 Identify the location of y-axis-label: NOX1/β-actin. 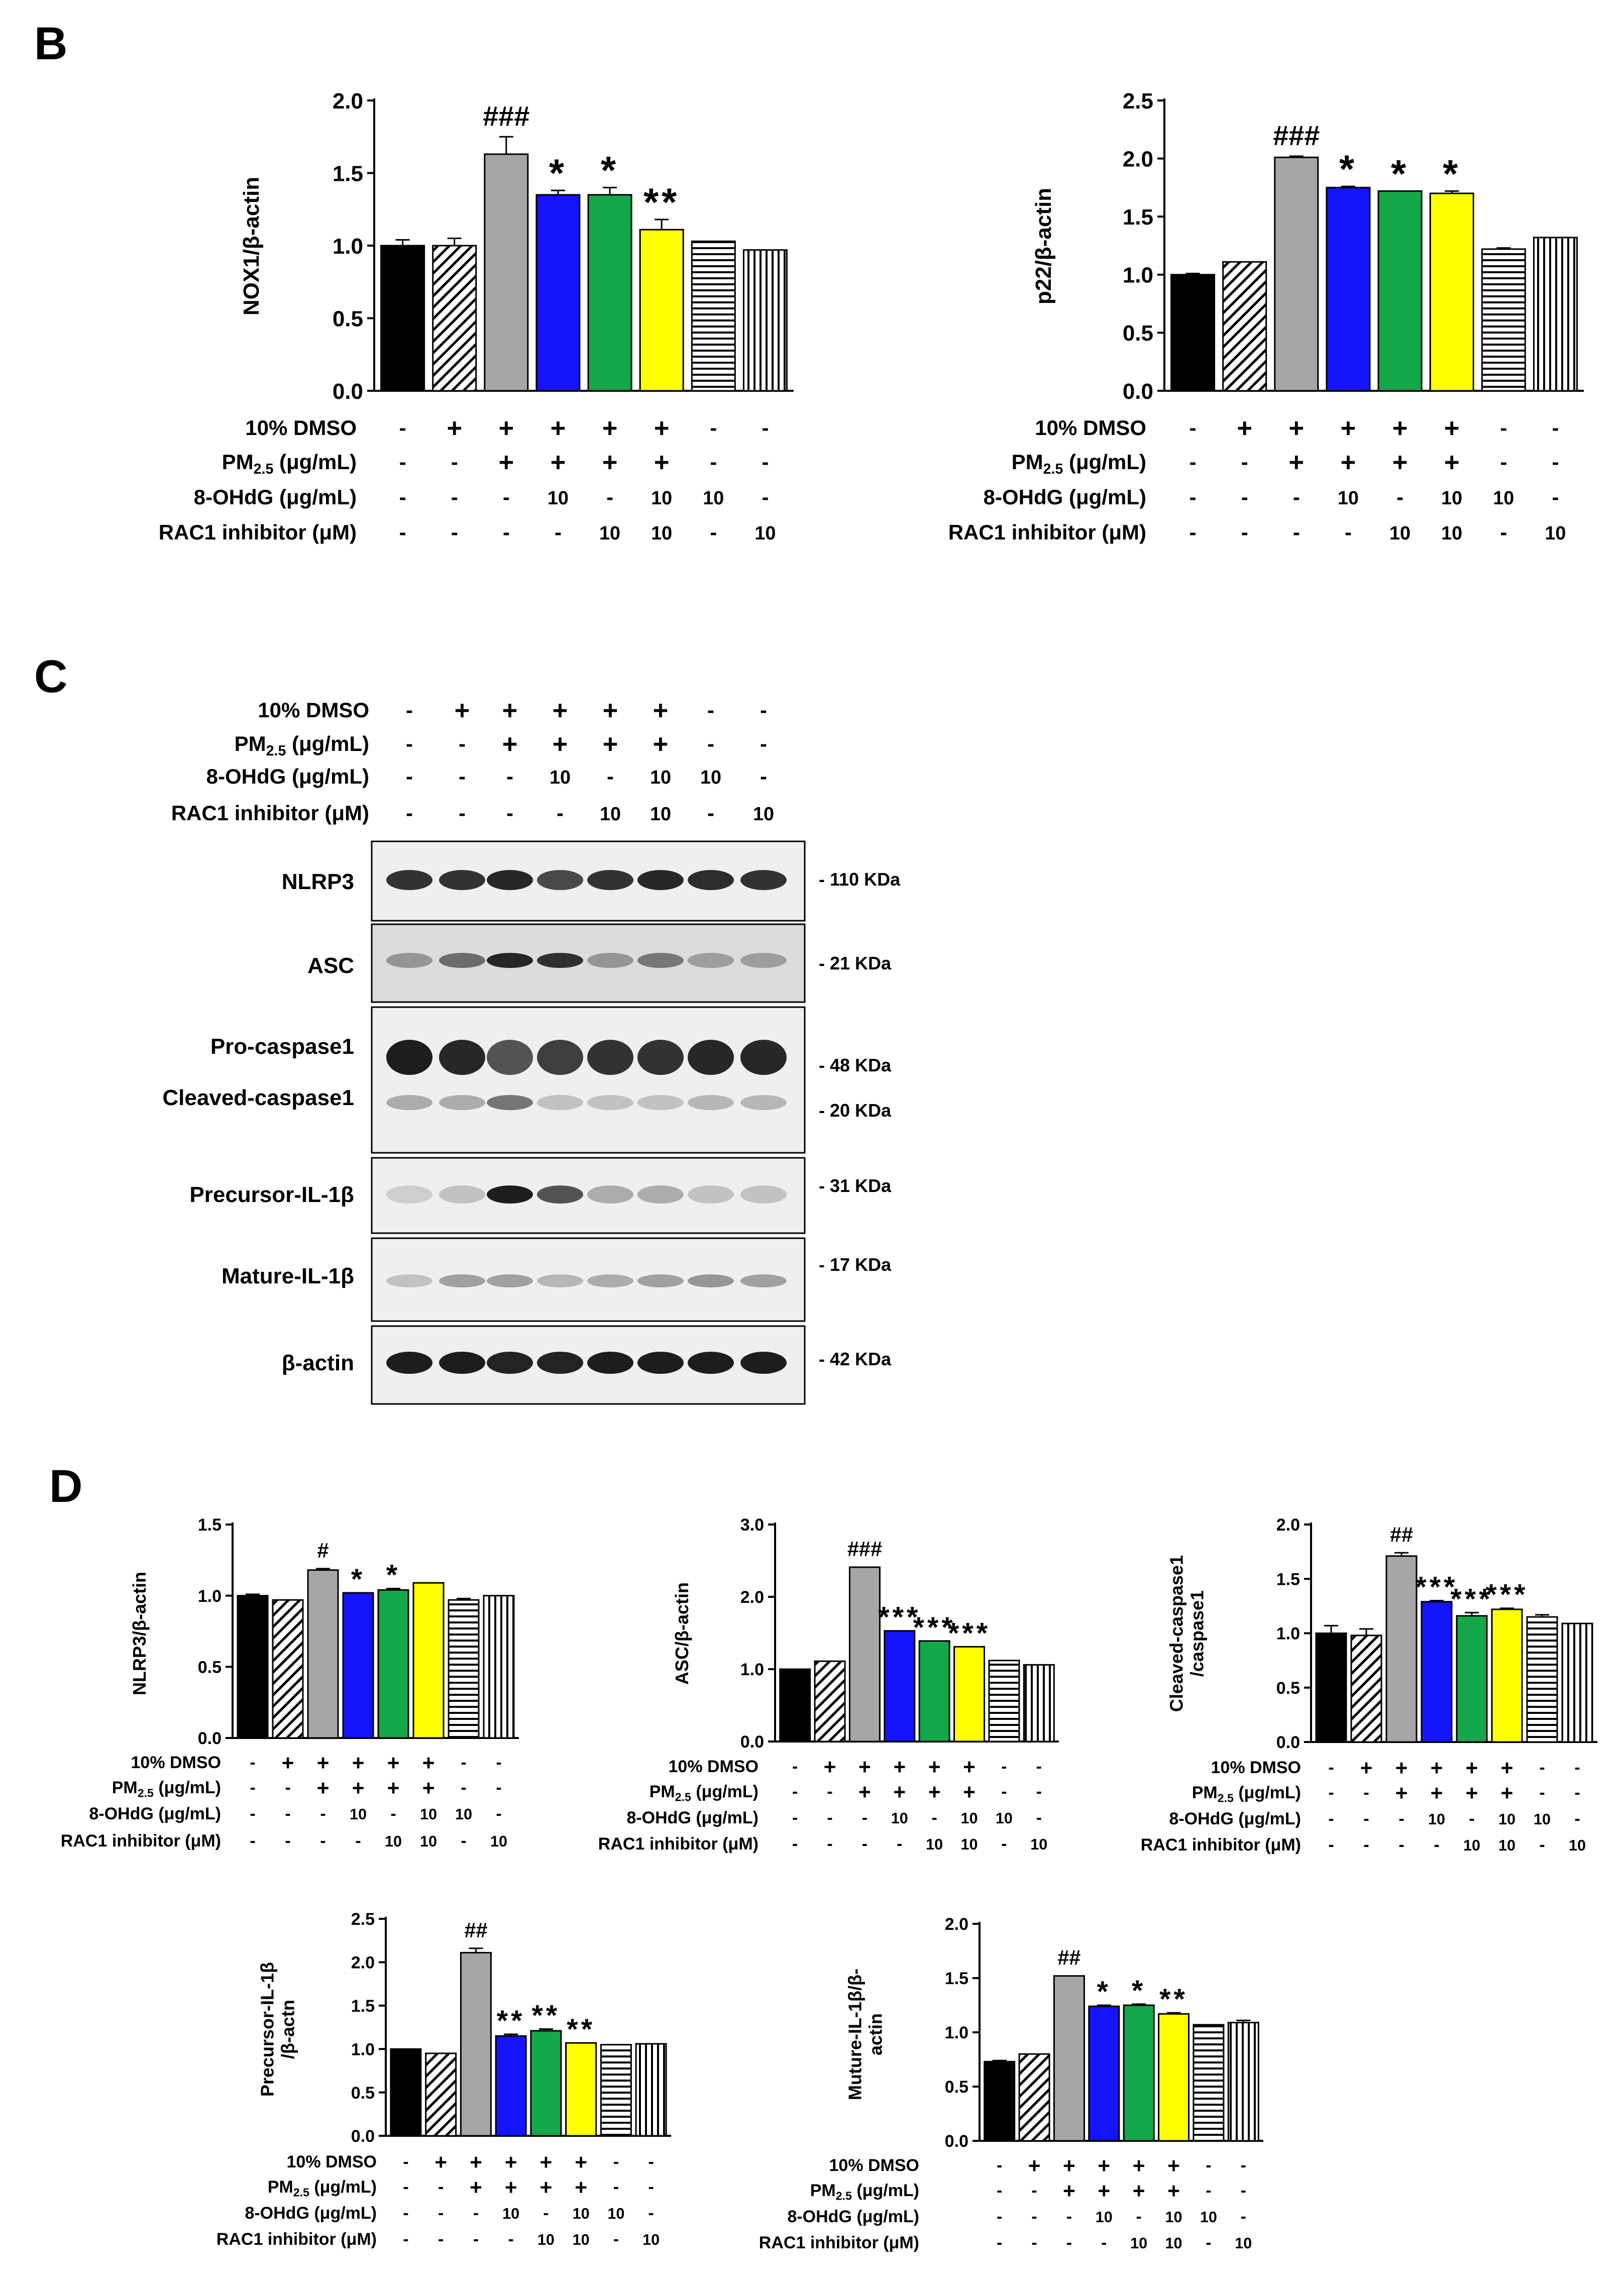
(251, 246).